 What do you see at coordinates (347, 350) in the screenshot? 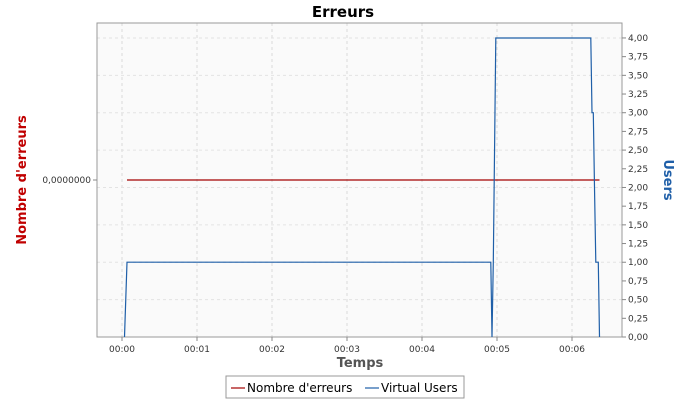
I see `x-tick-label: 00:03` at bounding box center [347, 350].